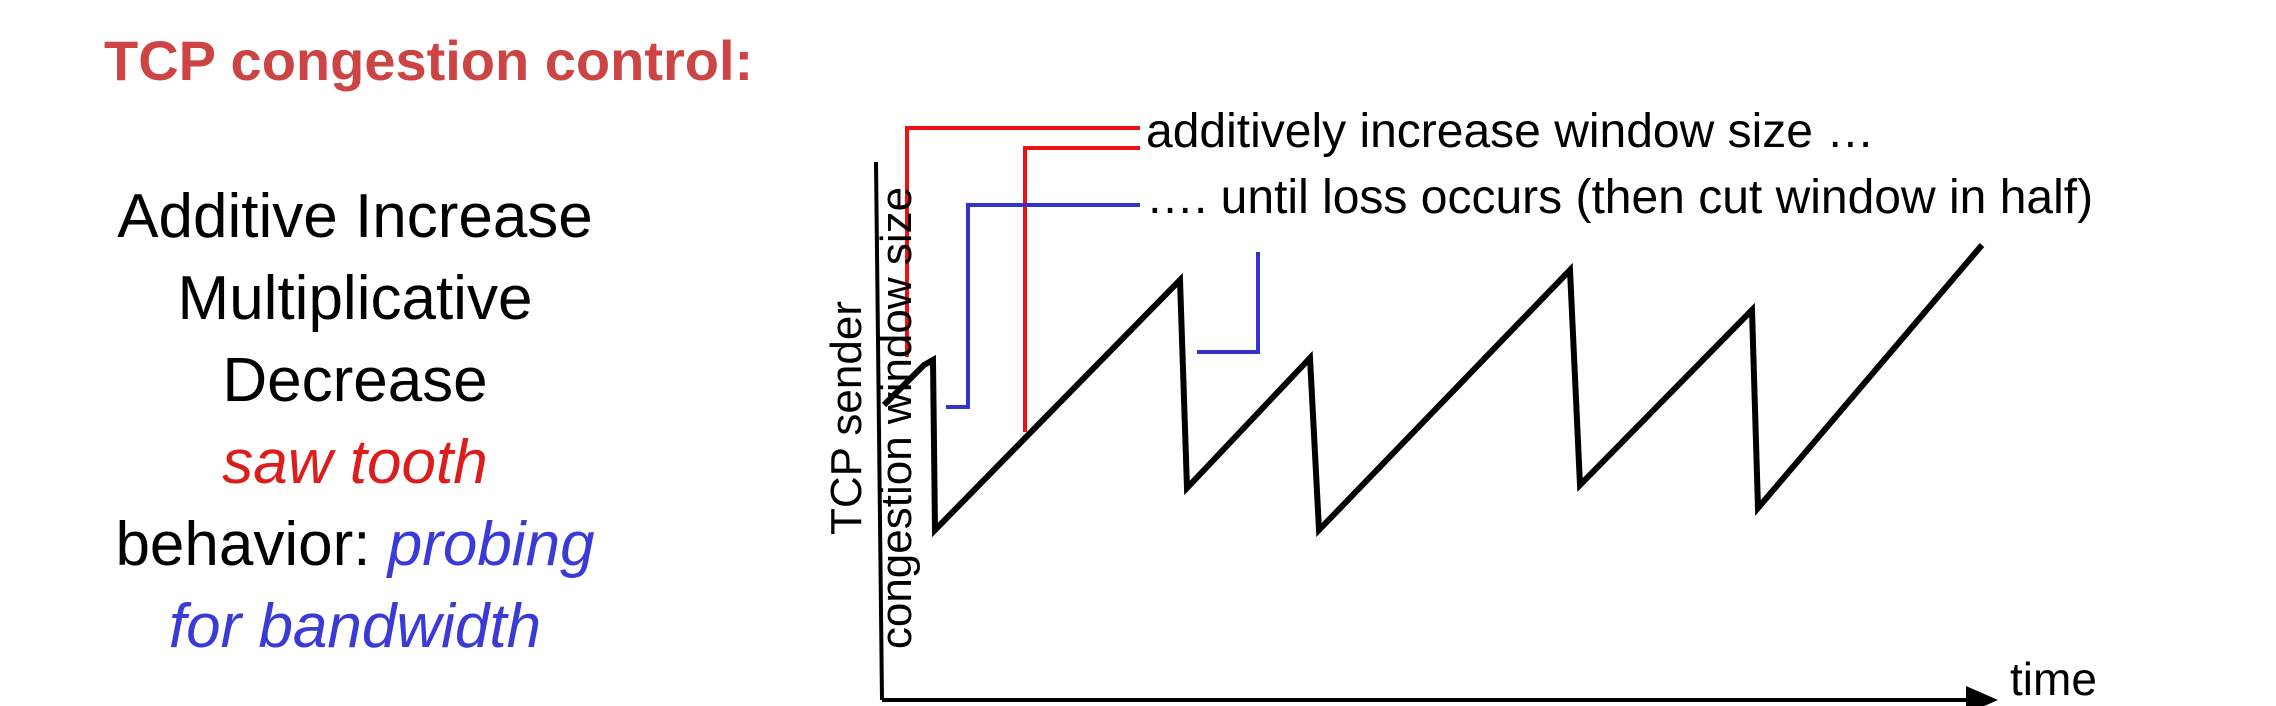 The height and width of the screenshot is (706, 2276). I want to click on behavior-prefix: behavior:, so click(251, 544).